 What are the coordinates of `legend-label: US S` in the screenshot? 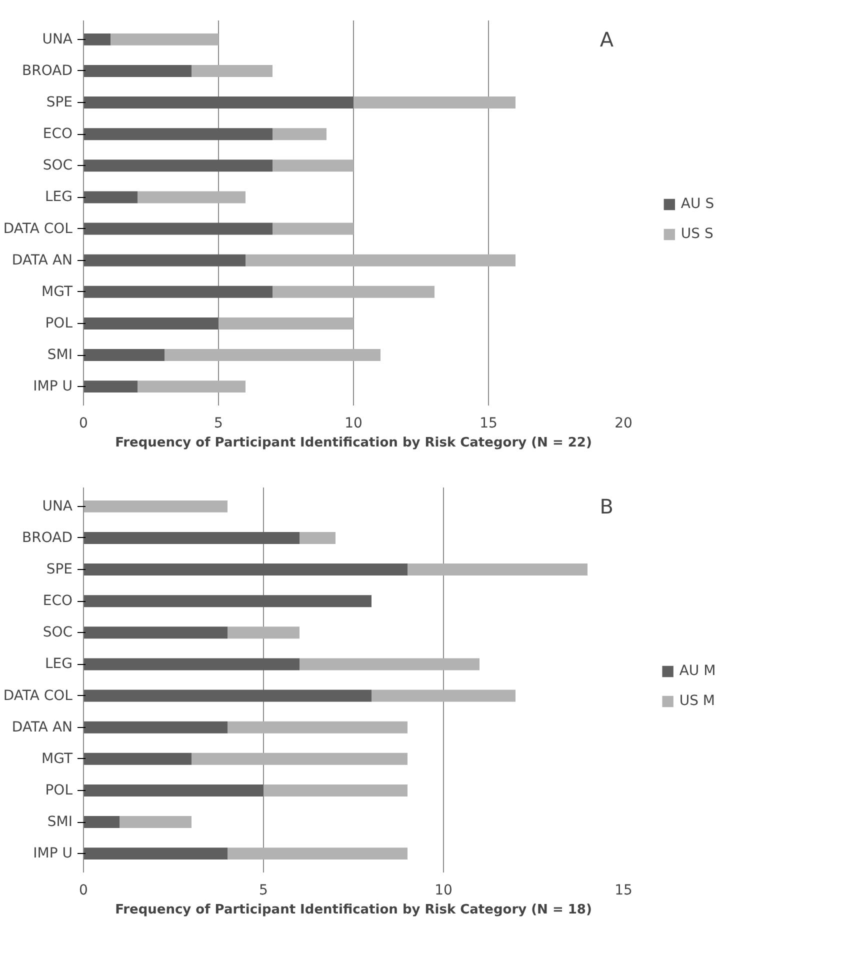 It's located at (697, 234).